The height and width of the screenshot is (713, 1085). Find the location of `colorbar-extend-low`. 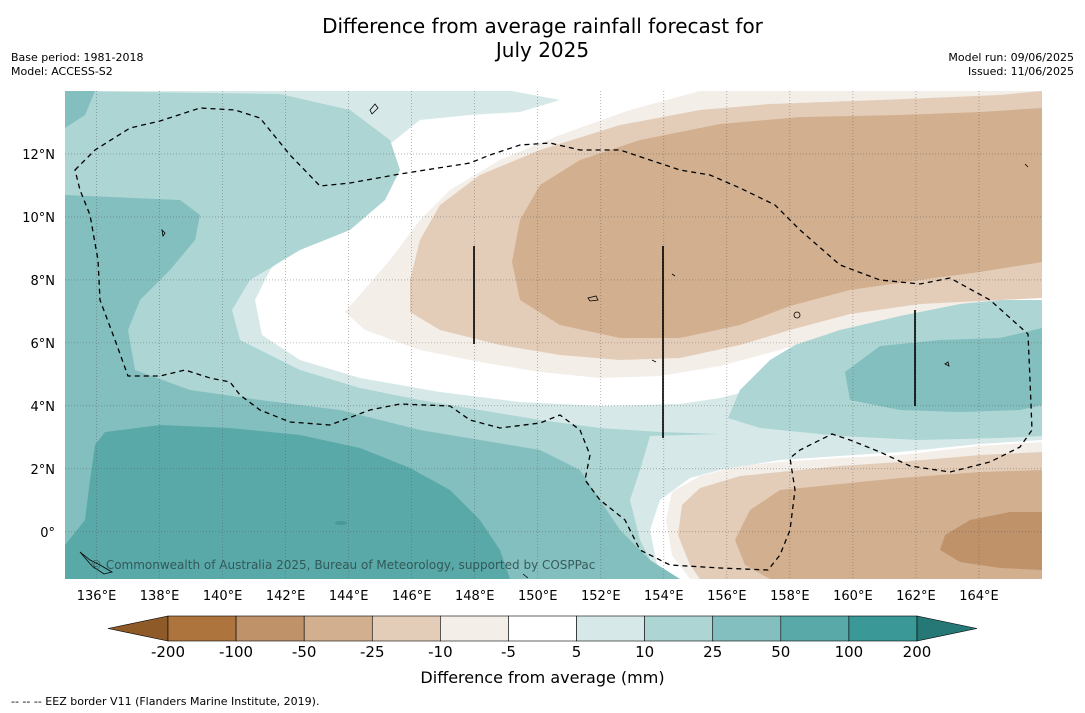

colorbar-extend-low is located at coordinates (138, 628).